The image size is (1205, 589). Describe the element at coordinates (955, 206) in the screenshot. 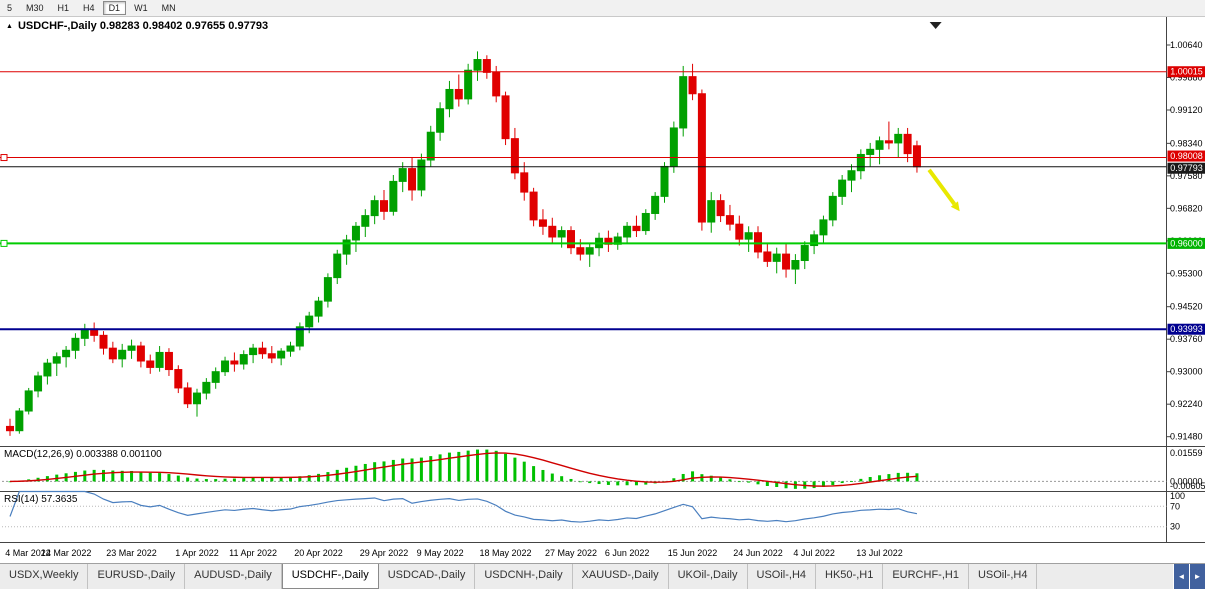

I see `arrow-annotation-head` at that location.